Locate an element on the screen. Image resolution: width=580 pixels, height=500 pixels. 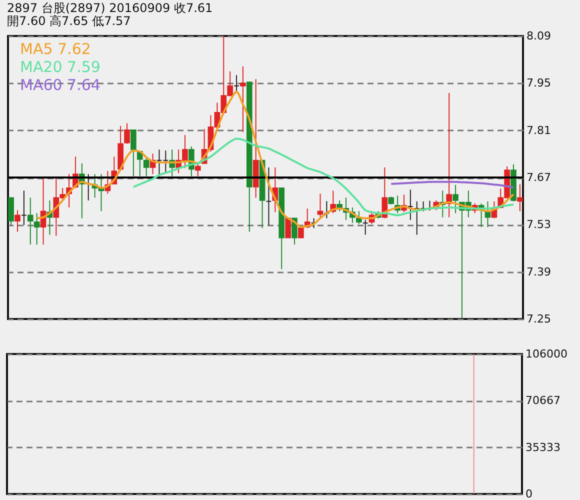
y-tick-label: 7.81 is located at coordinates (538, 130).